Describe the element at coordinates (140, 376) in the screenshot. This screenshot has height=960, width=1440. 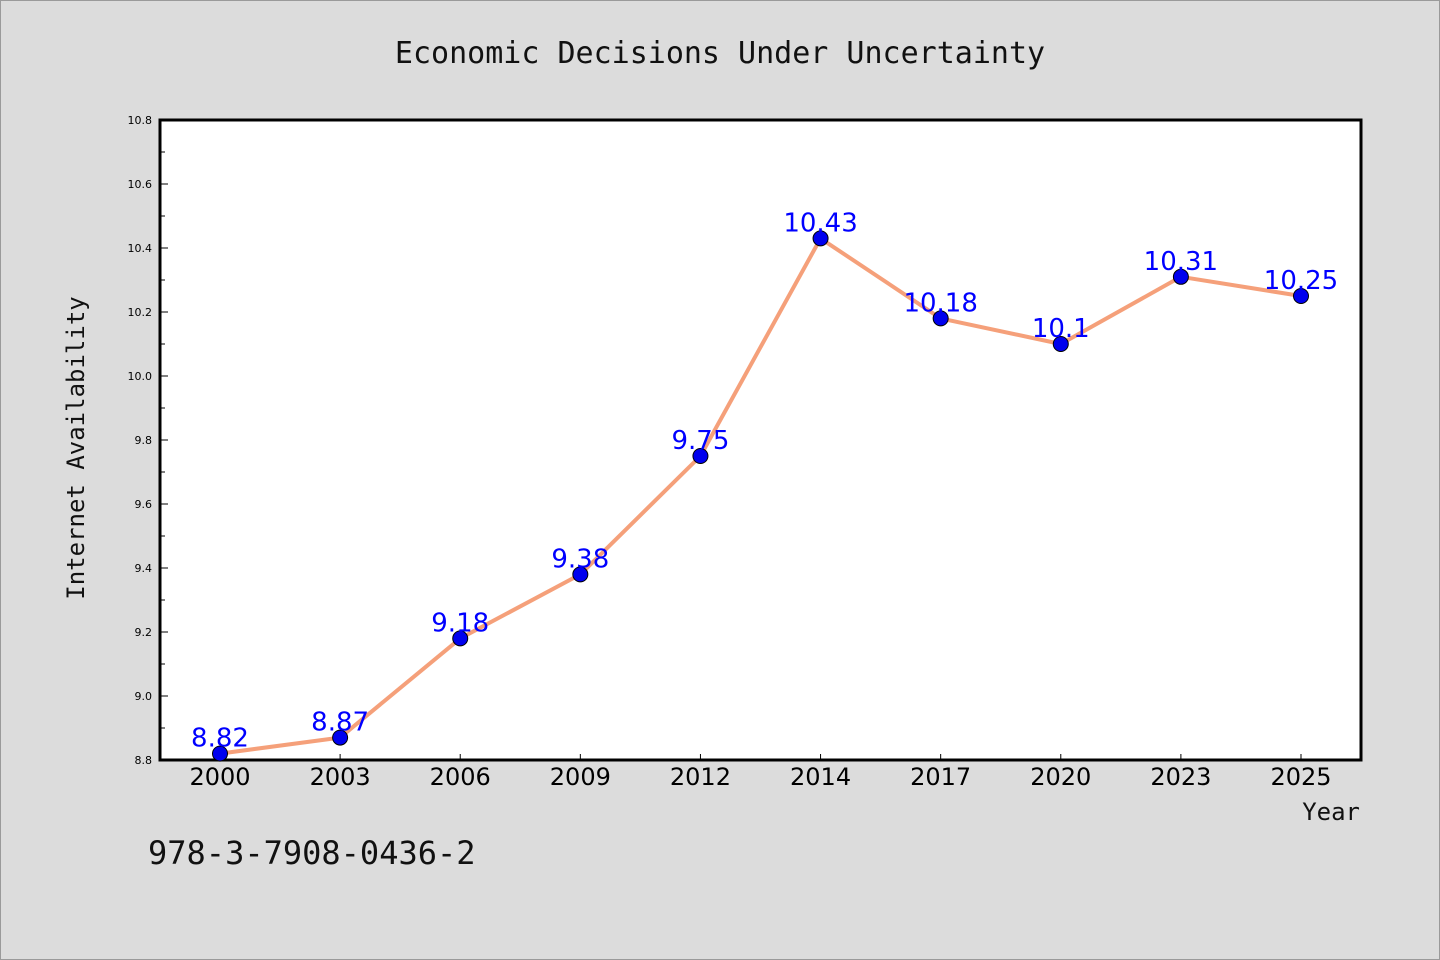
I see `y-tick-label: 10.0` at that location.